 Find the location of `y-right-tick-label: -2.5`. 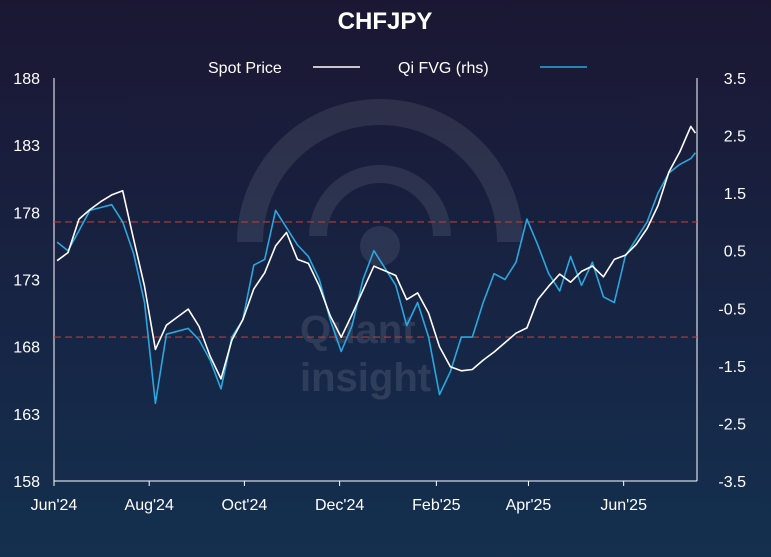

y-right-tick-label: -2.5 is located at coordinates (732, 424).